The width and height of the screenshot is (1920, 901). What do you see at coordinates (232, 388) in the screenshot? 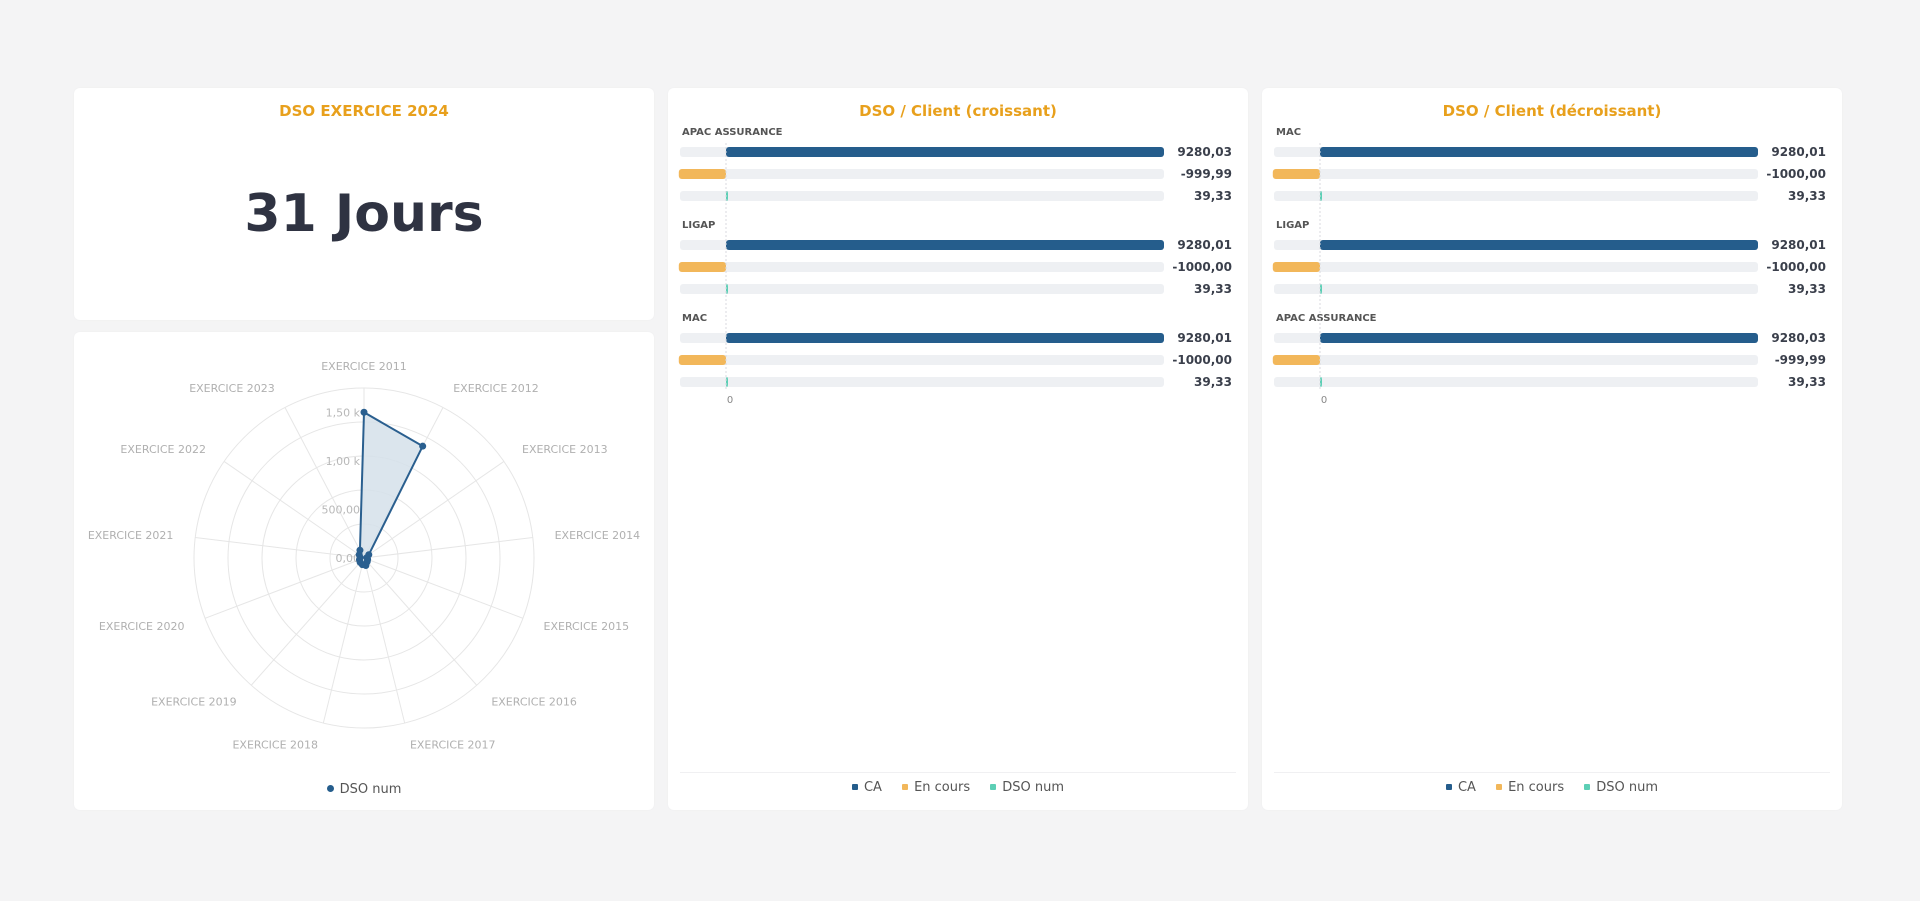
I see `radar-axis-label: EXERCICE 2023` at bounding box center [232, 388].